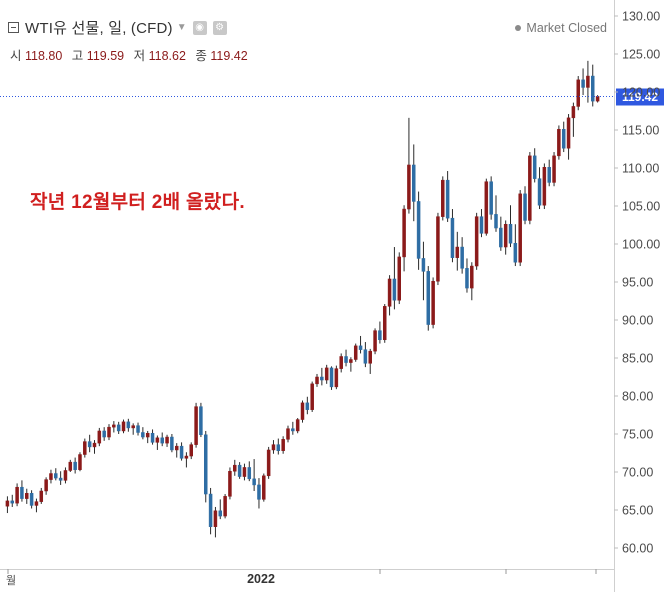  I want to click on y-tick-label: 95.00, so click(637, 283).